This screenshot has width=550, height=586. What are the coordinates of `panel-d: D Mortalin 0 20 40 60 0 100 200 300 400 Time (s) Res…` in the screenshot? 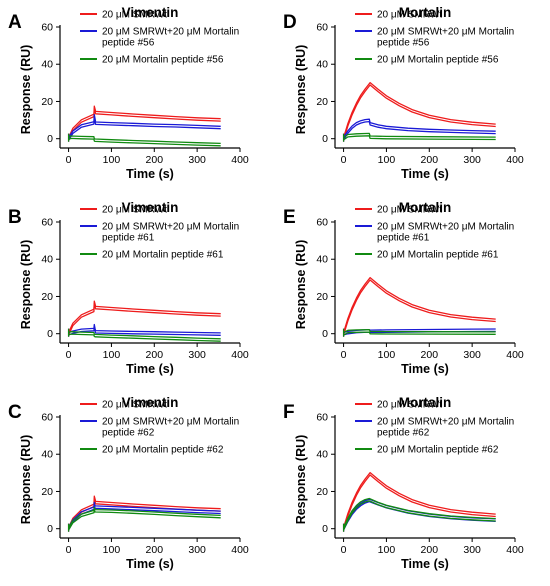 It's located at (403, 93).